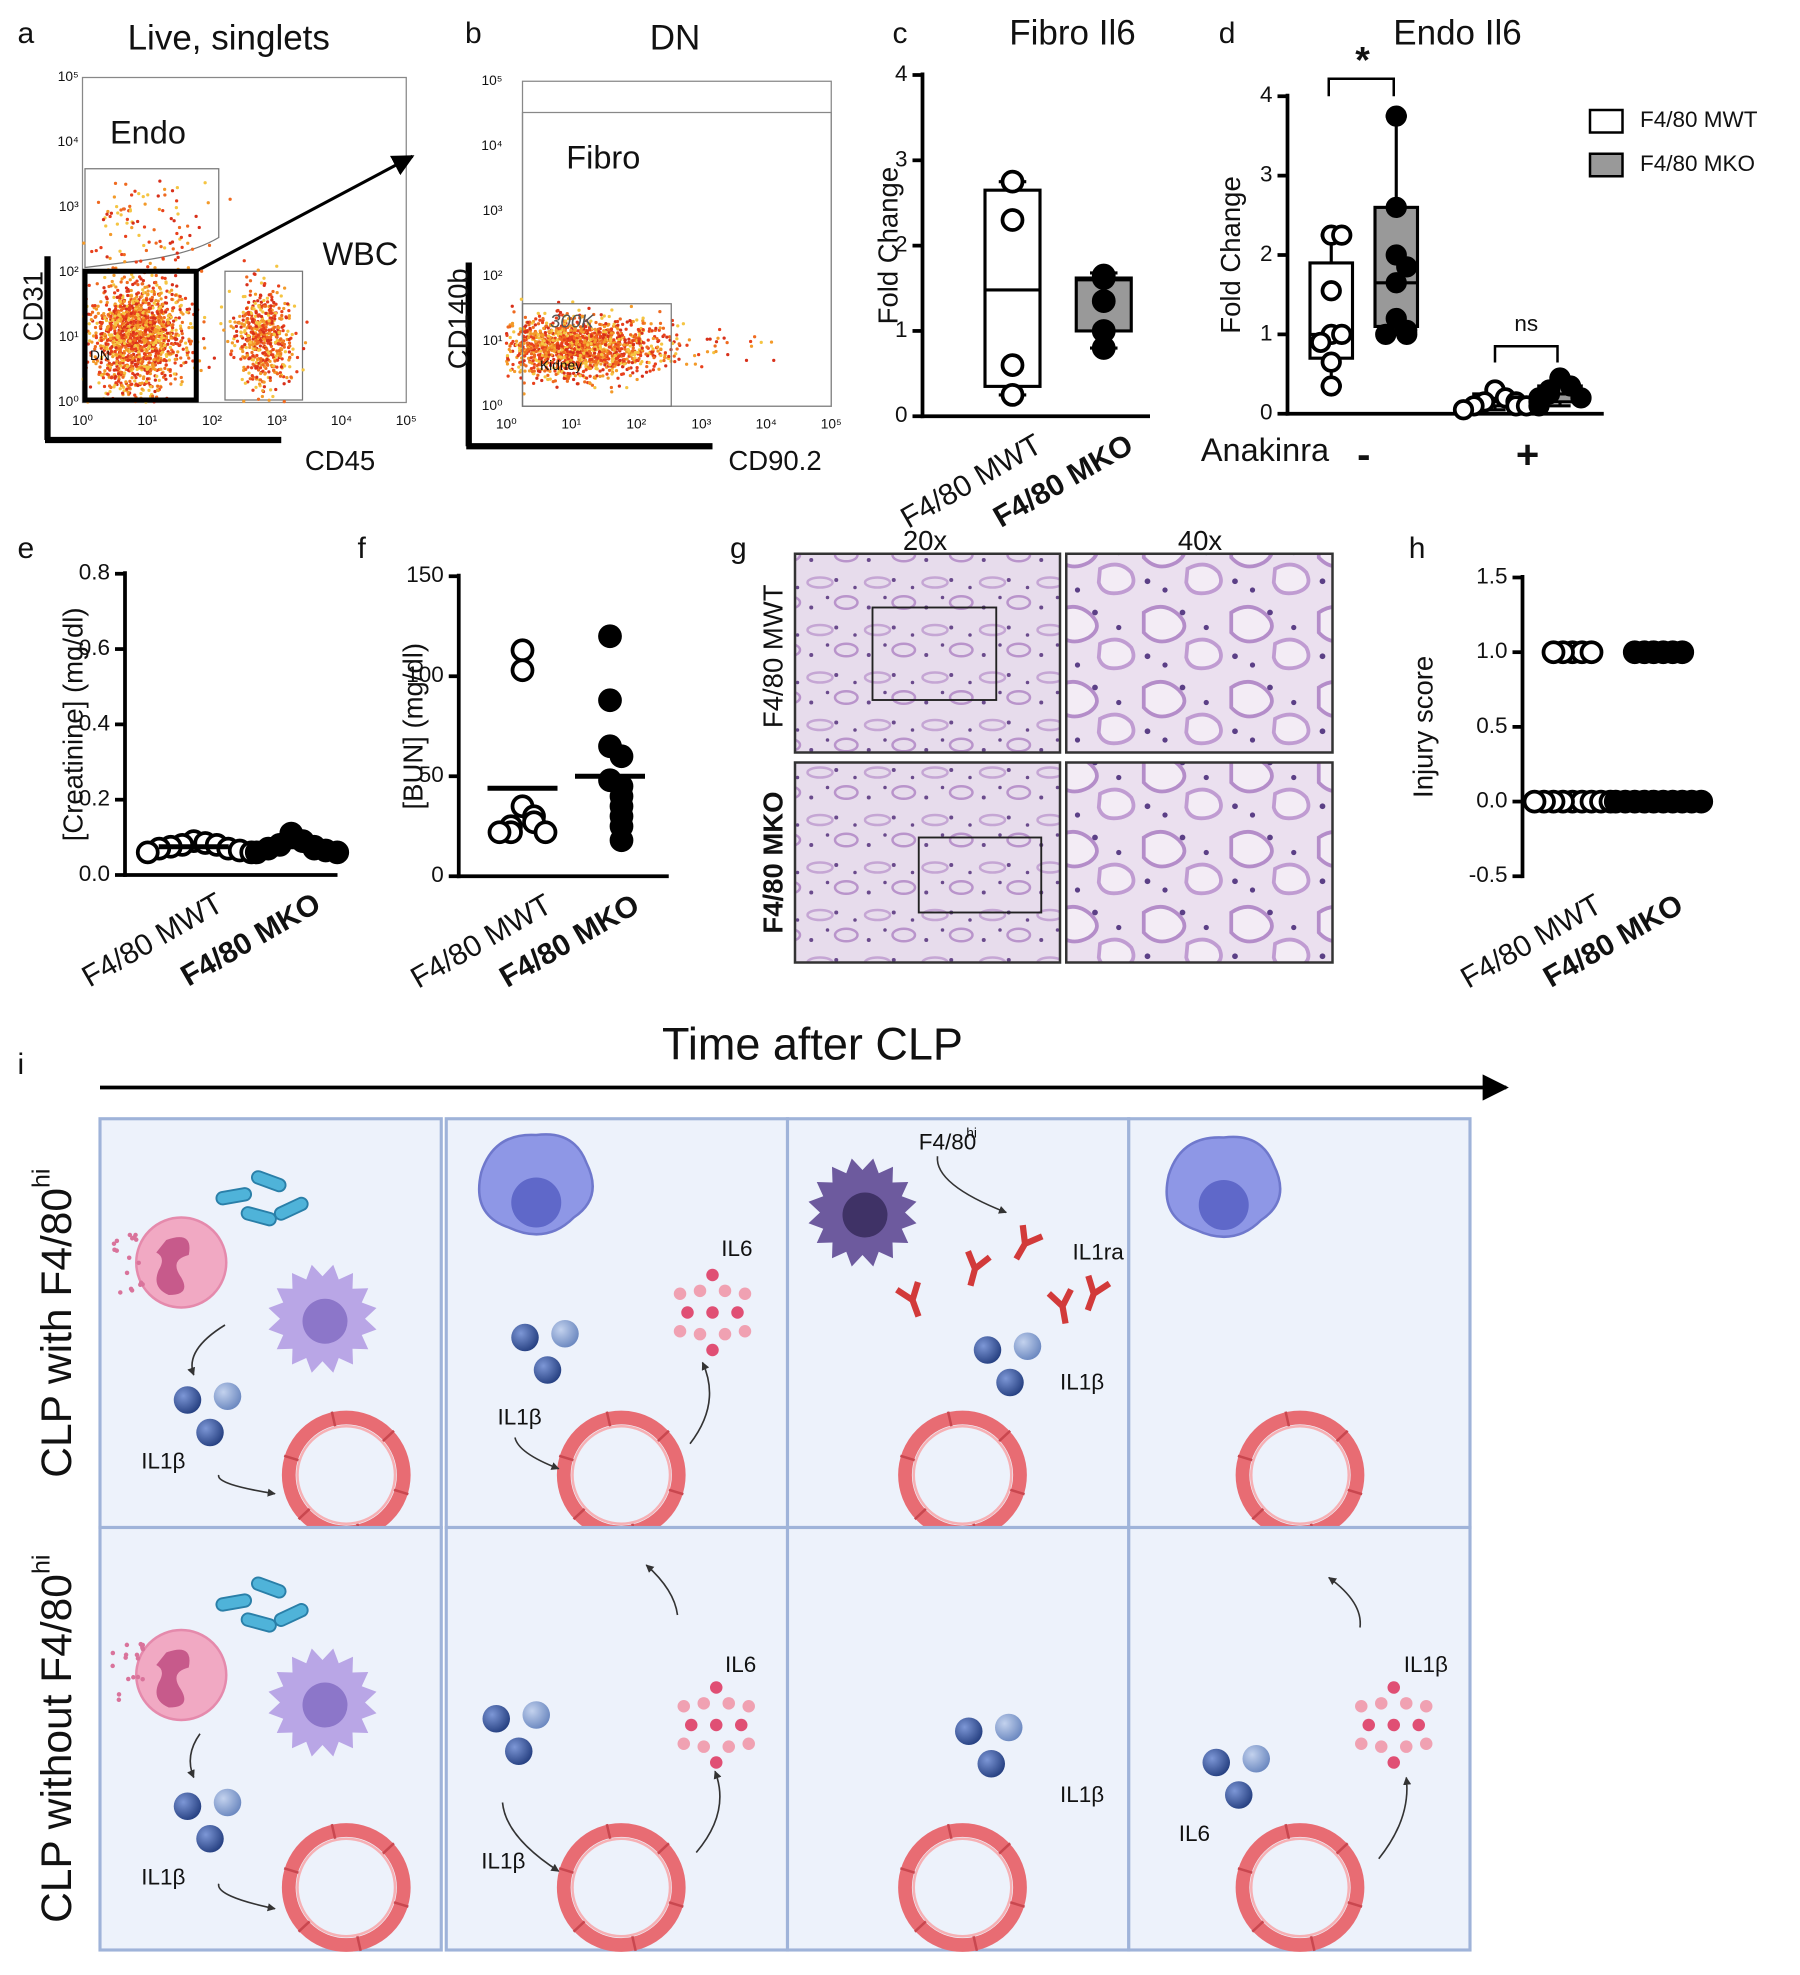  I want to click on panel-cell, so click(1299, 1738).